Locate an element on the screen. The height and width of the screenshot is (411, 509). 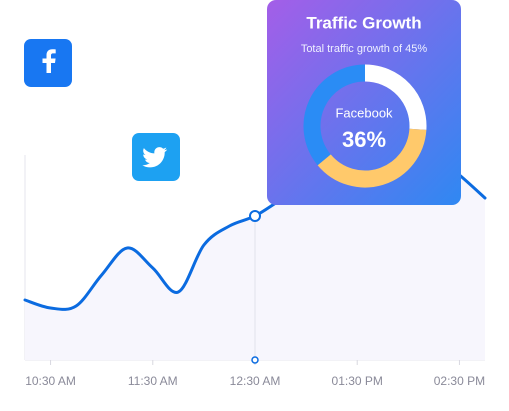
facebook-icon is located at coordinates (48, 63).